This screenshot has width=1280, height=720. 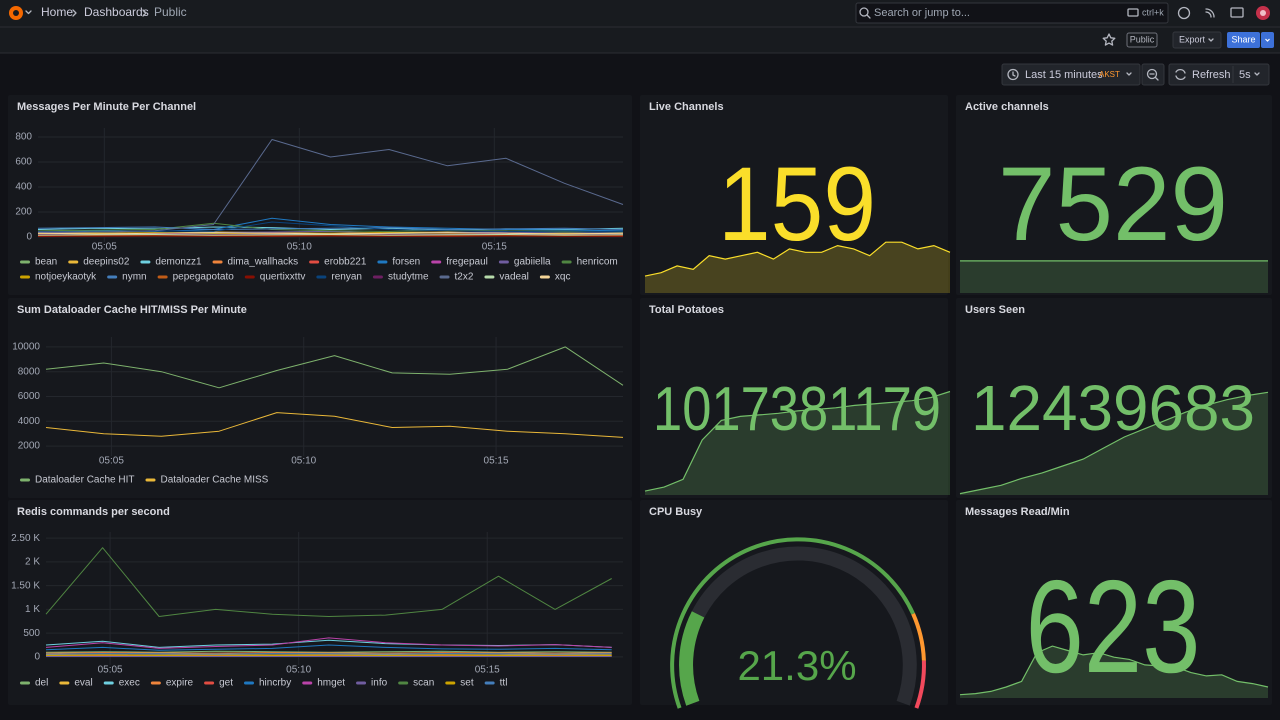 What do you see at coordinates (379, 683) in the screenshot?
I see `legend-label: info` at bounding box center [379, 683].